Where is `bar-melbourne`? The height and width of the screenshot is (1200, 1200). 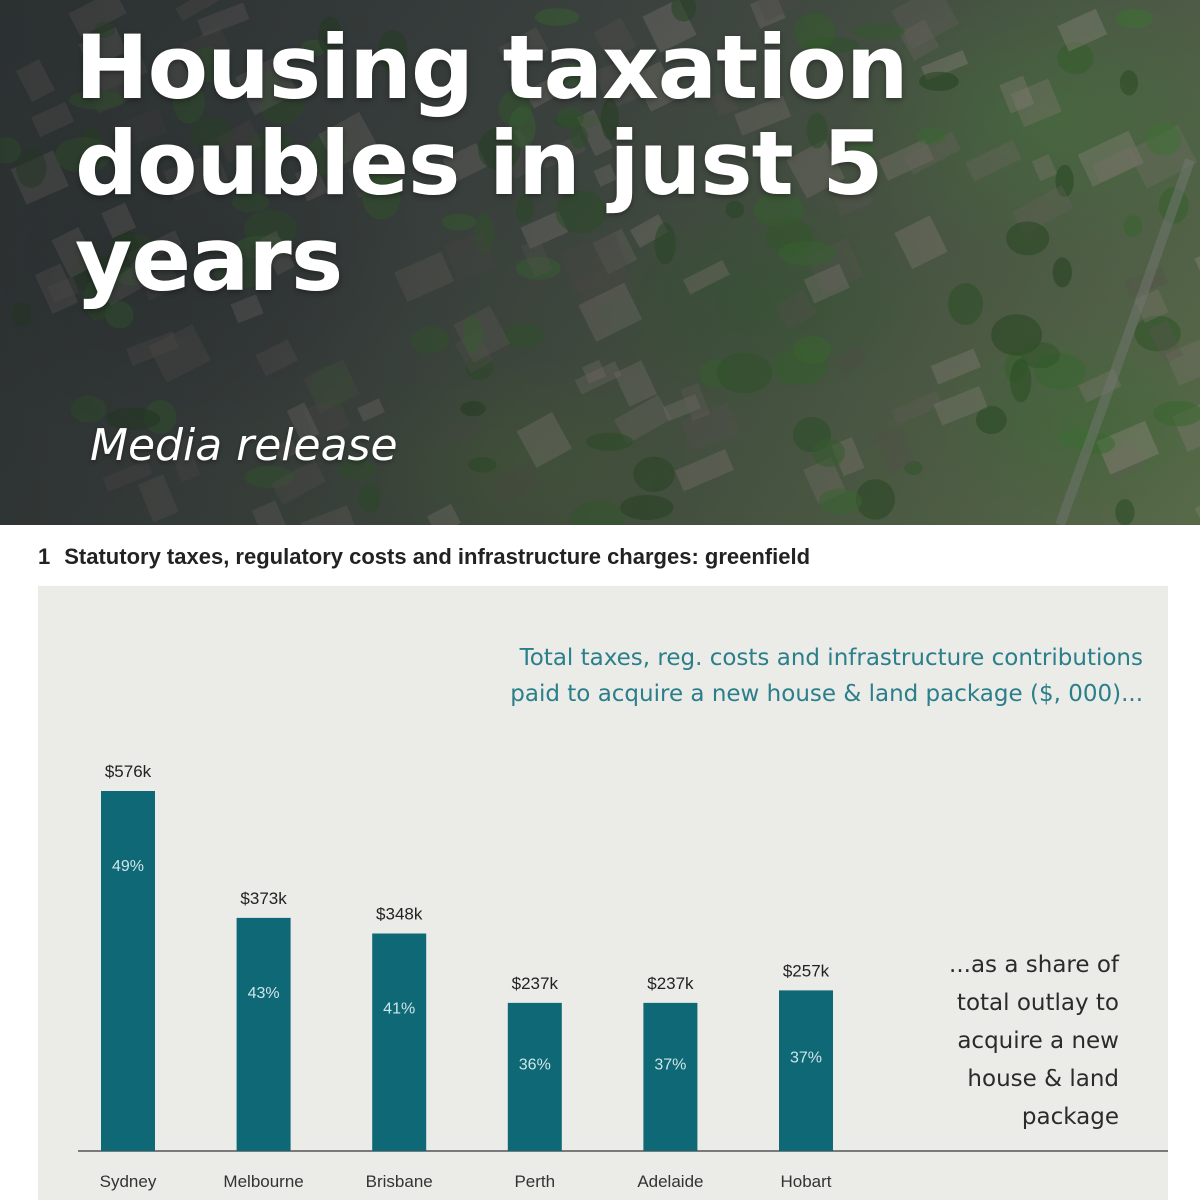
bar-melbourne is located at coordinates (263, 1034).